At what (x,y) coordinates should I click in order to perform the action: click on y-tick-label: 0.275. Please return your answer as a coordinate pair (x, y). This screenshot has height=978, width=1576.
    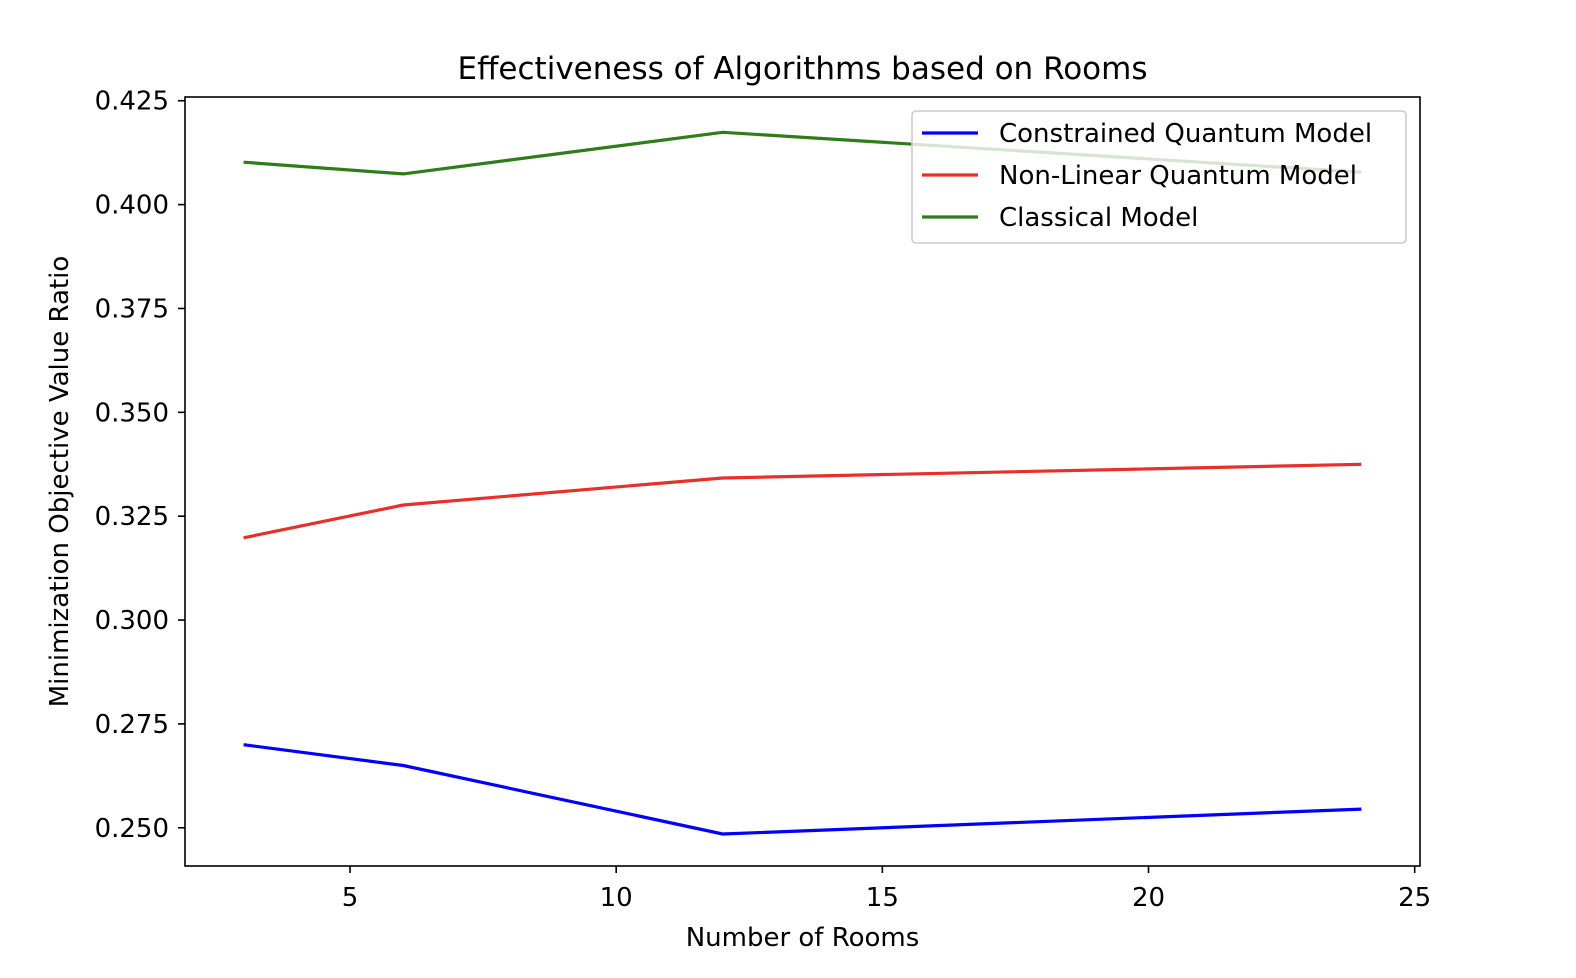
    Looking at the image, I should click on (132, 725).